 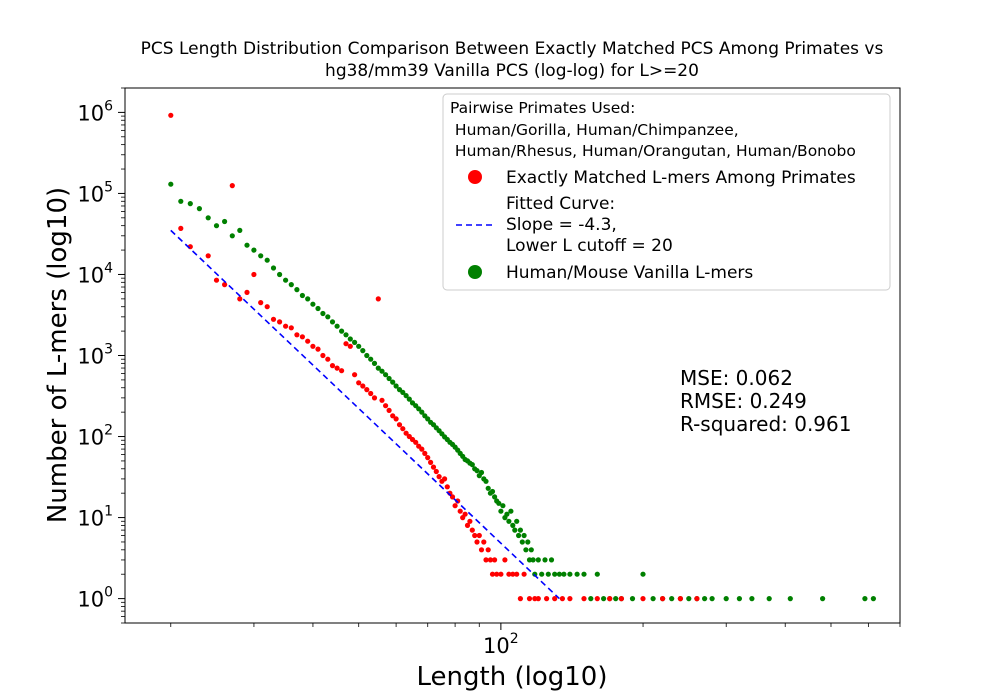 I want to click on y-tick-label: 106, so click(x=95, y=111).